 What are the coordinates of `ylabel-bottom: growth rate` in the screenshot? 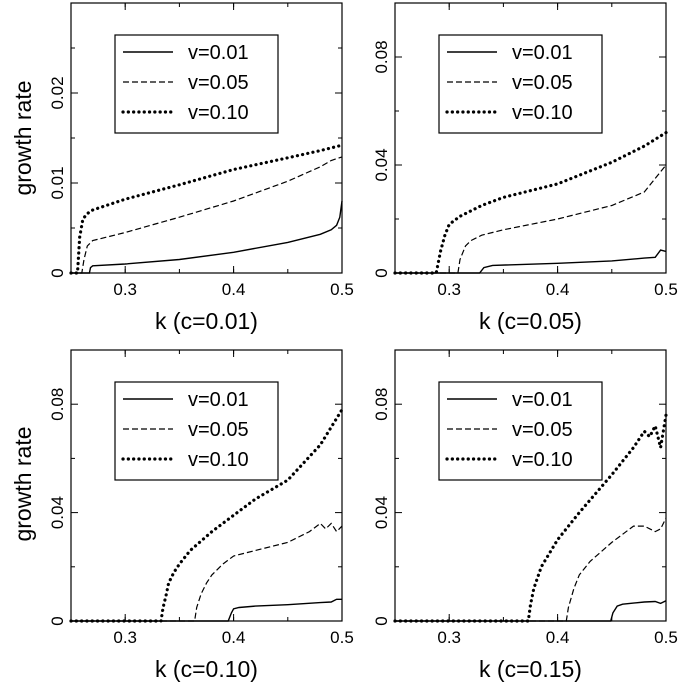 It's located at (23, 483).